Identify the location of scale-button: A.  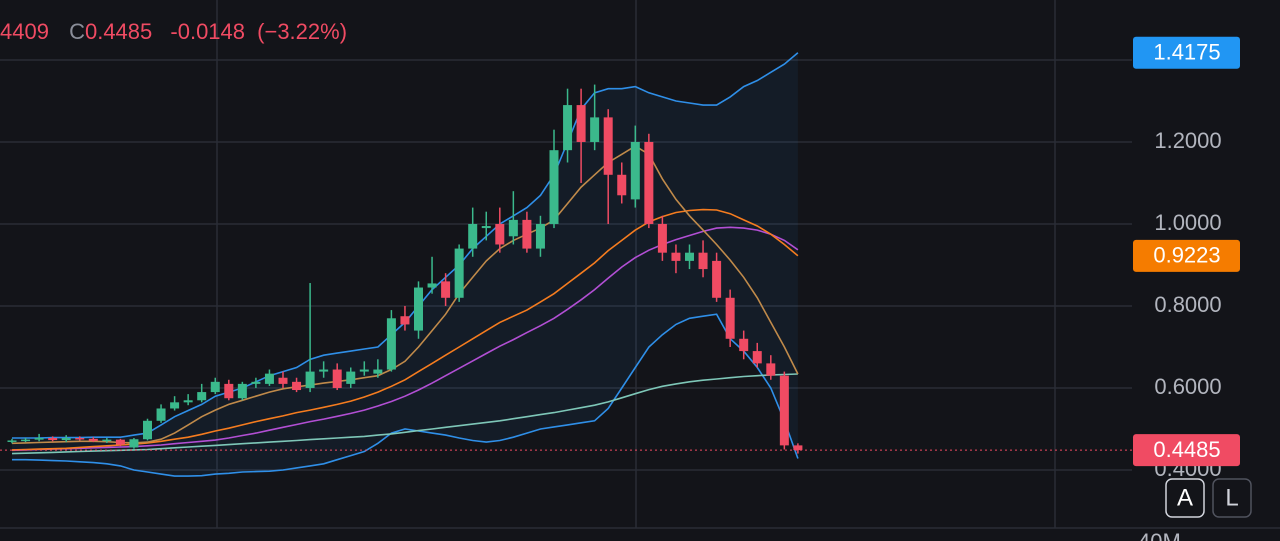
(1185, 498).